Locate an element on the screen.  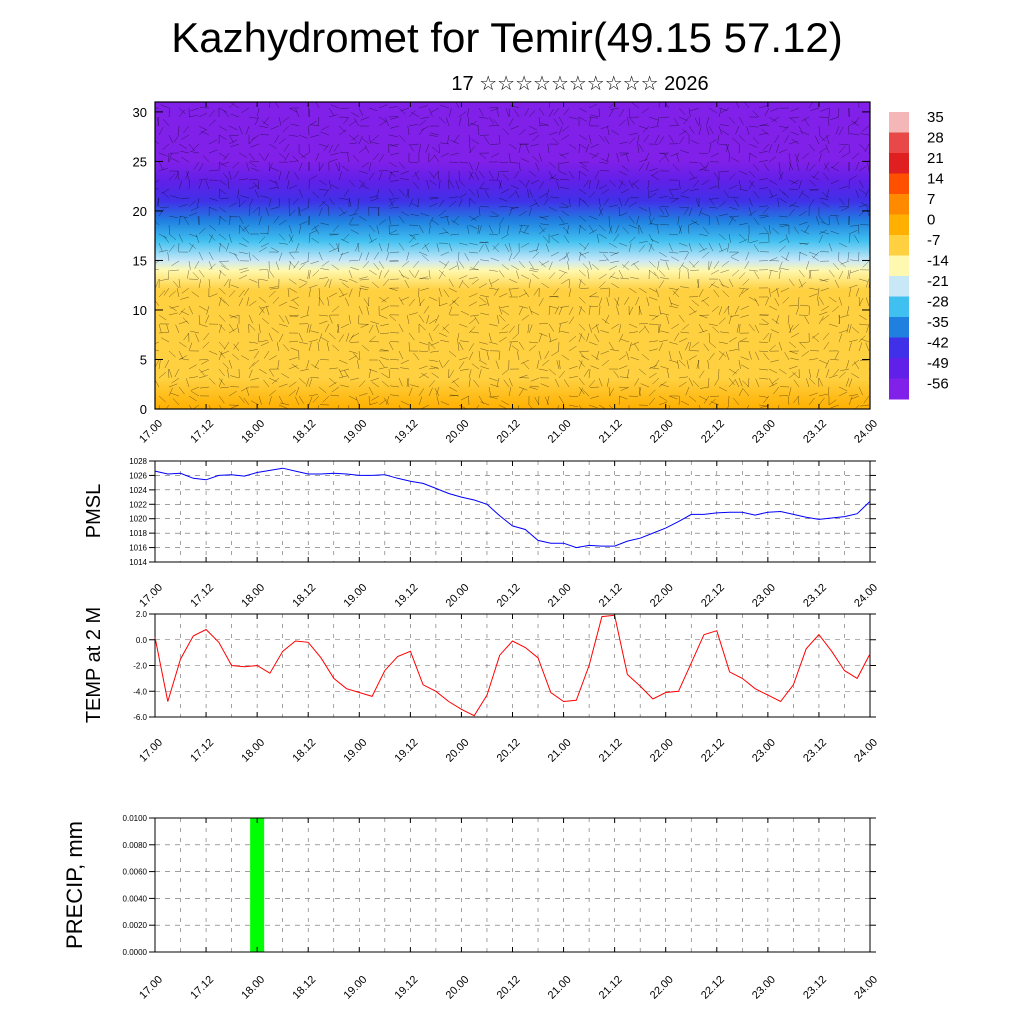
x-tick-label: 17.12 is located at coordinates (202, 751).